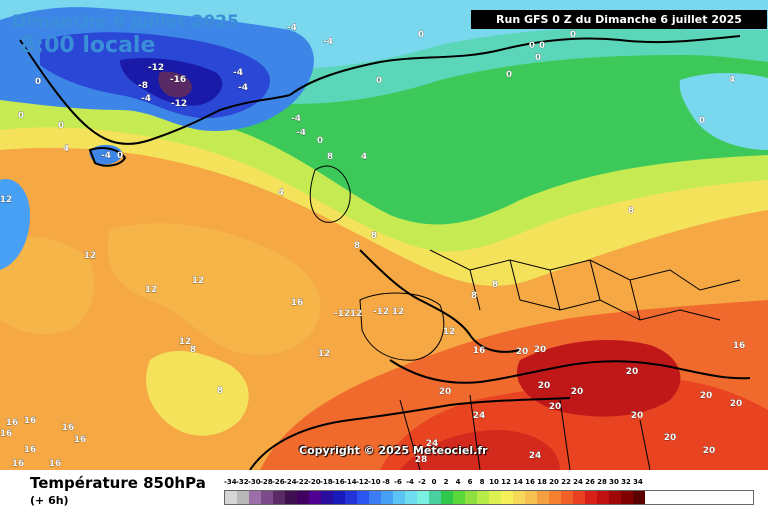 The height and width of the screenshot is (512, 768). What do you see at coordinates (494, 482) in the screenshot?
I see `legend-value: 10` at bounding box center [494, 482].